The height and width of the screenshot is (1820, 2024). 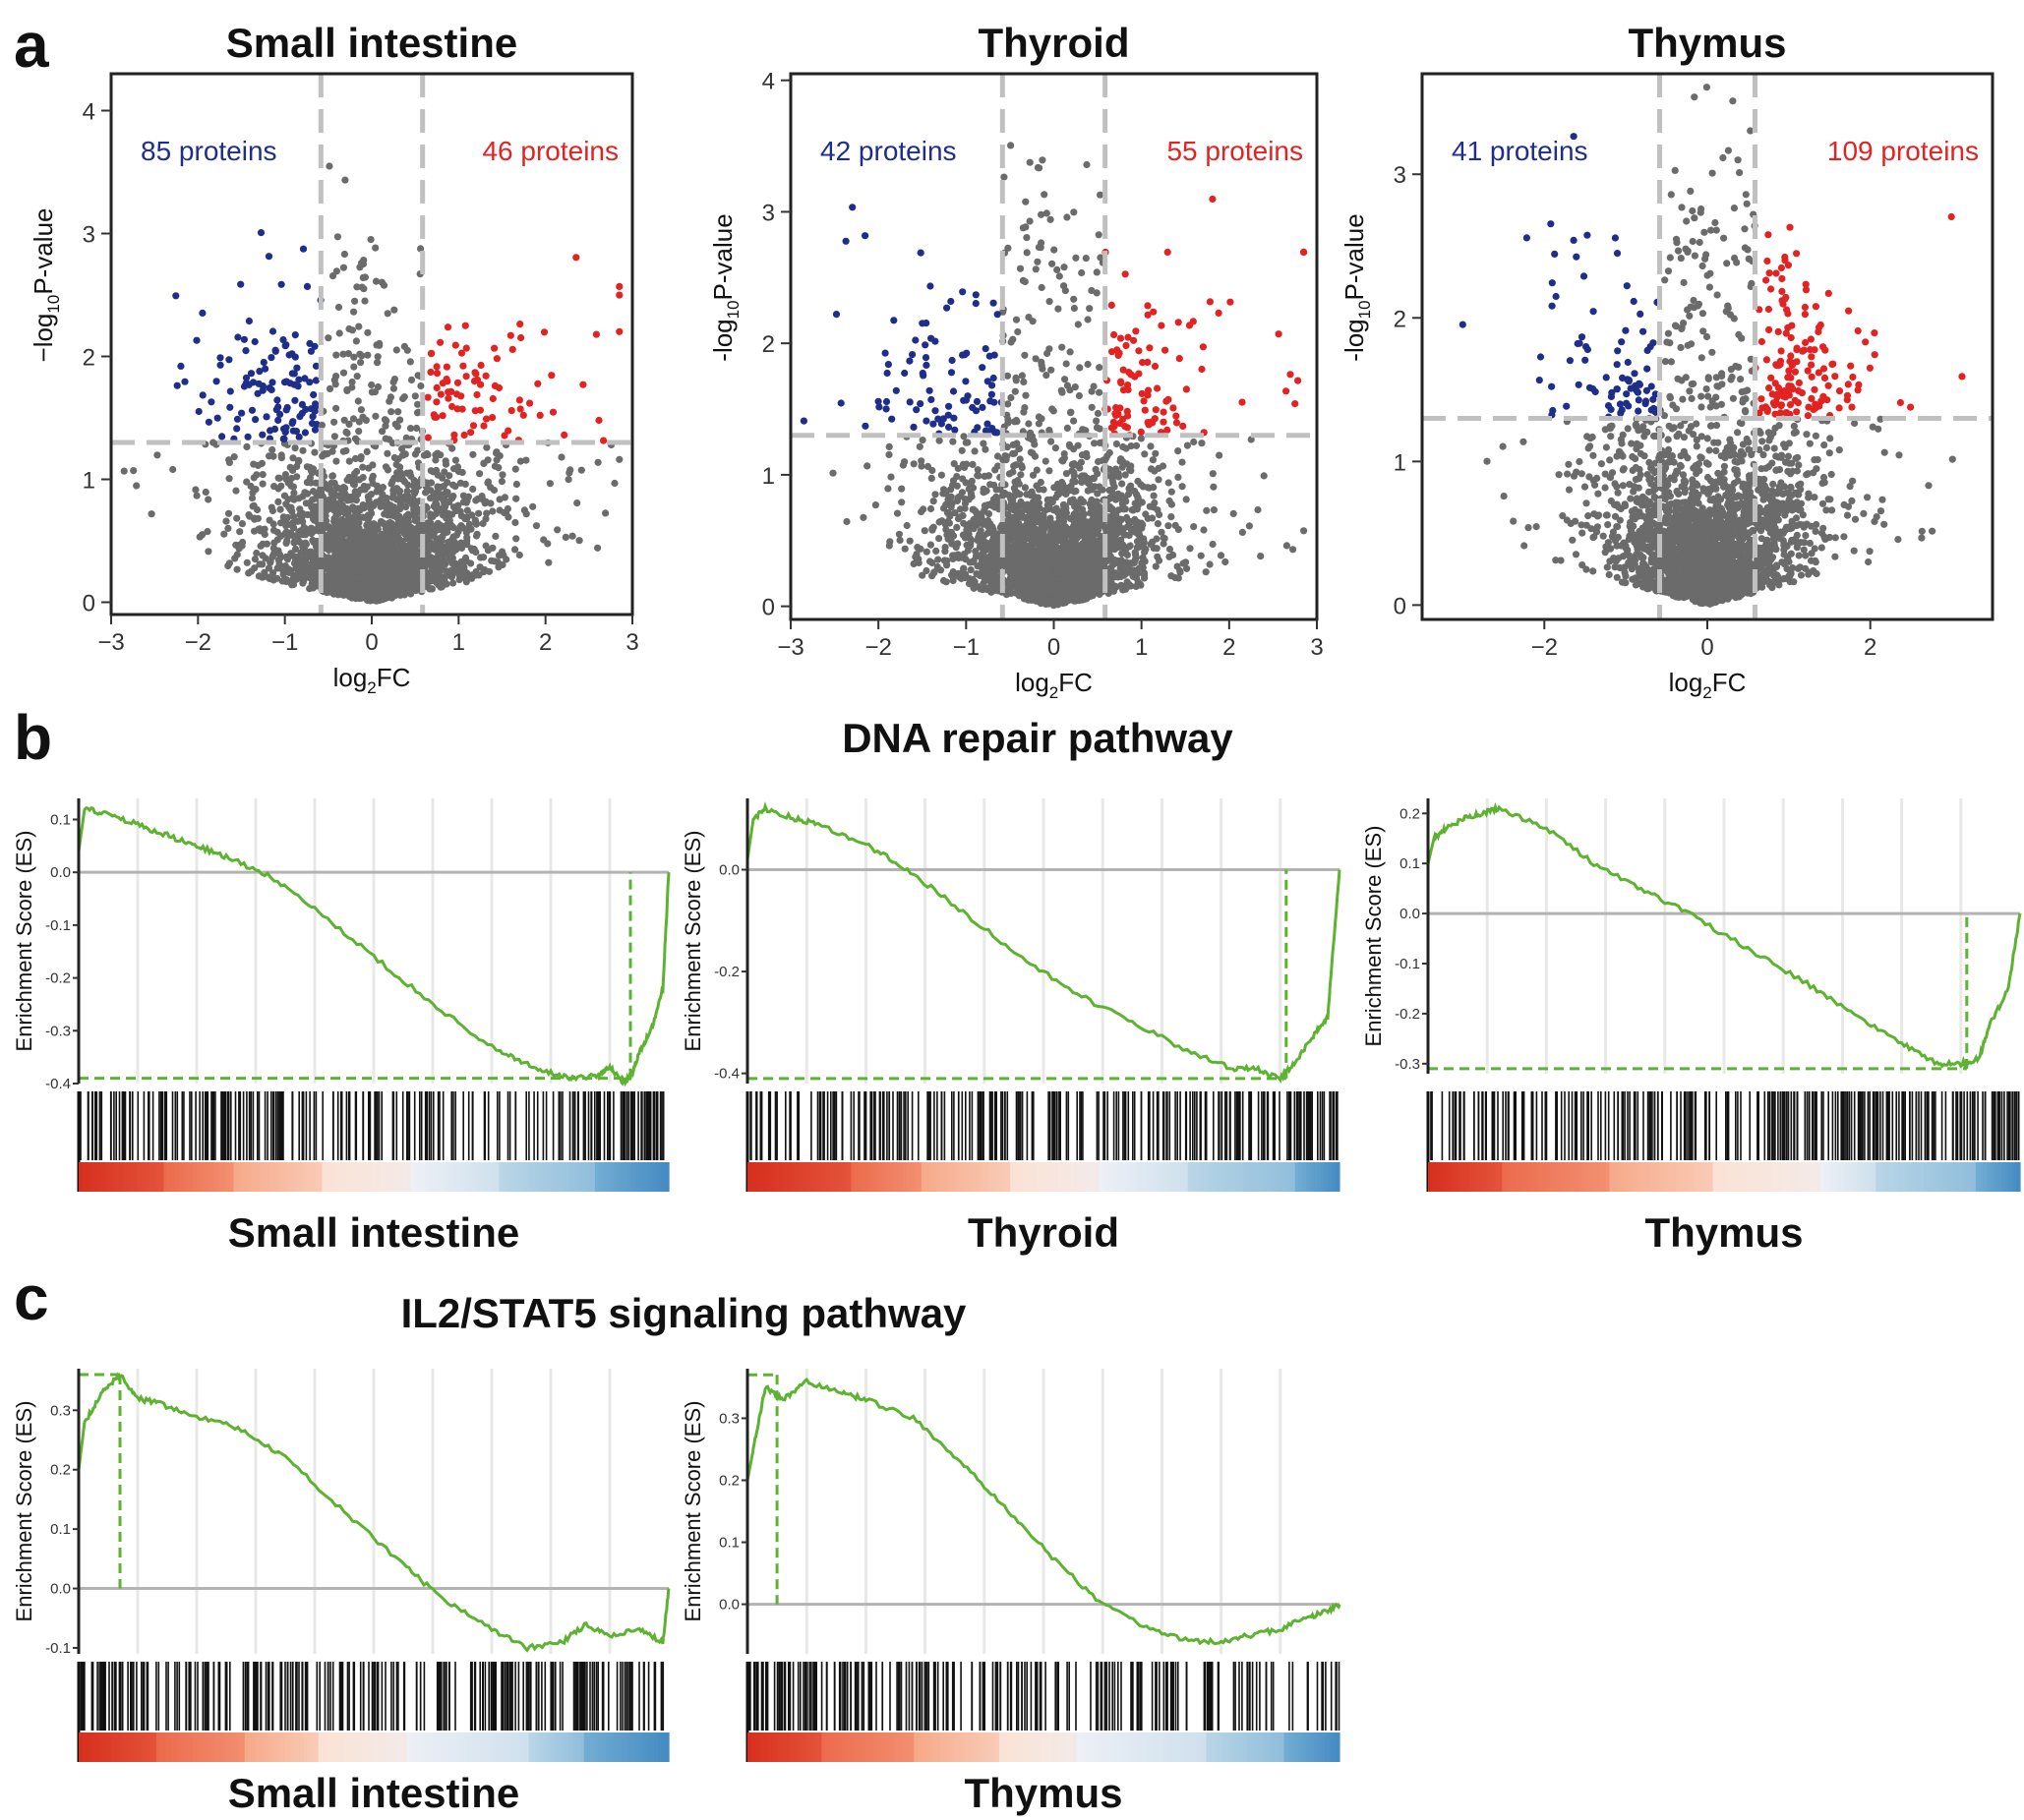 What do you see at coordinates (89, 112) in the screenshot?
I see `y-tick-label: 4` at bounding box center [89, 112].